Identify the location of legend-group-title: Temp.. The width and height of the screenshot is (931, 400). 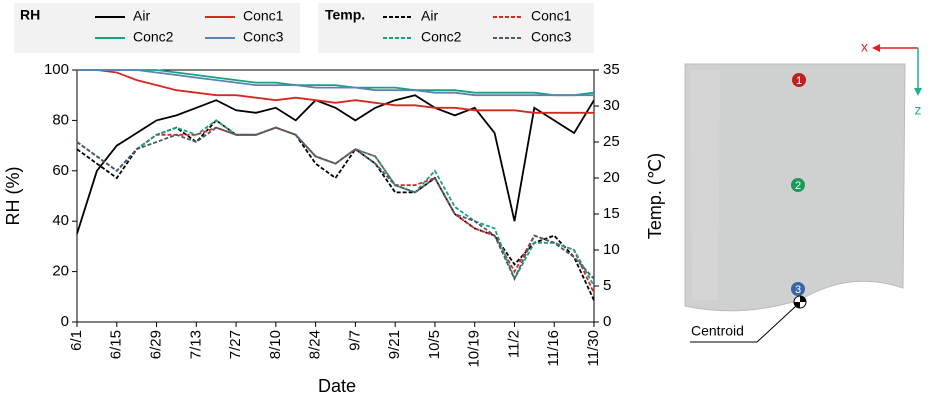
(345, 15).